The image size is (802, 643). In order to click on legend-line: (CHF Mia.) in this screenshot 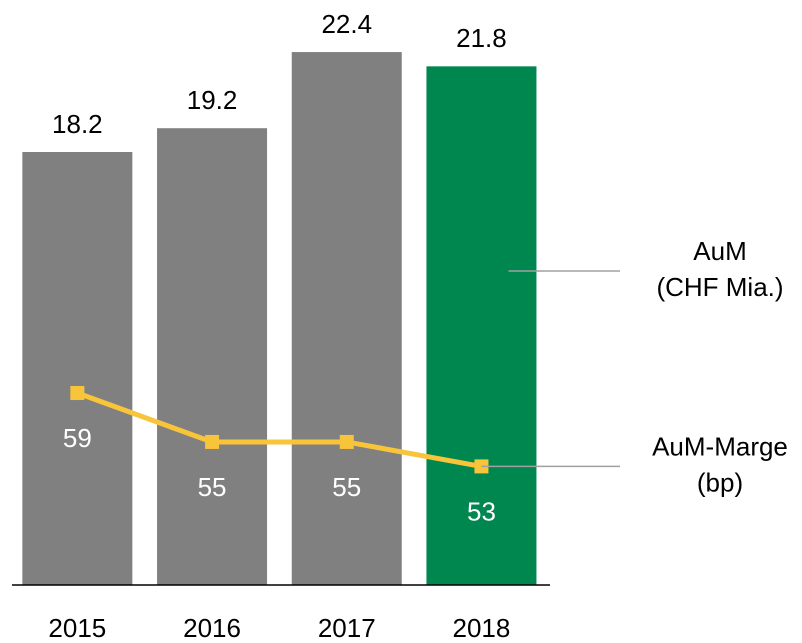, I will do `click(719, 287)`.